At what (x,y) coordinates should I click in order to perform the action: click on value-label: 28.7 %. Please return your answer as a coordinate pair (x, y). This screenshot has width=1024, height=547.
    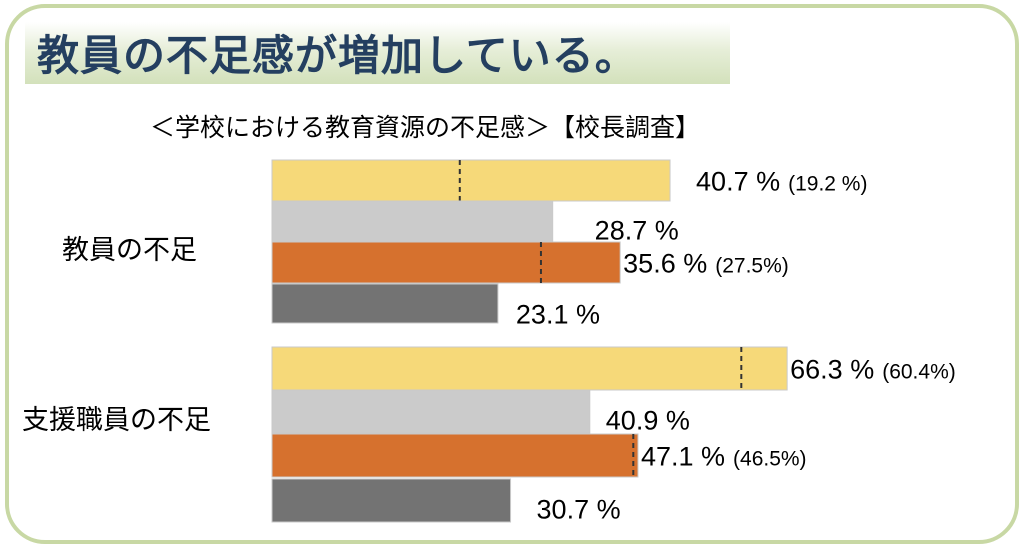
    Looking at the image, I should click on (637, 231).